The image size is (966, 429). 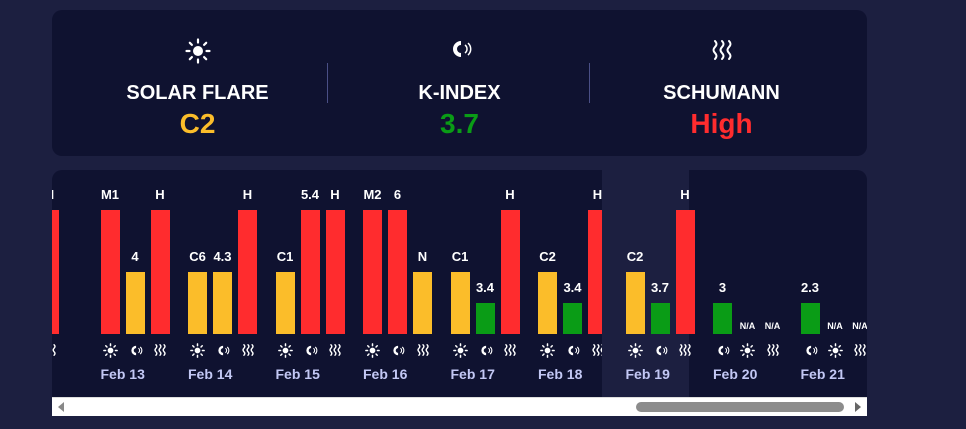 I want to click on schumann-stat: SCHUMANN High, so click(x=721, y=83).